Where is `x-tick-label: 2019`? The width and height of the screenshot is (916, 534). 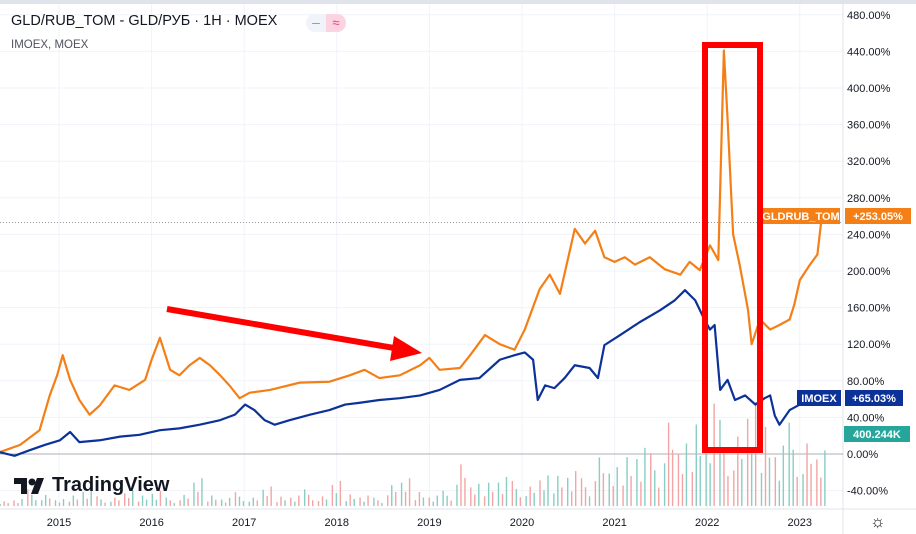
x-tick-label: 2019 is located at coordinates (429, 523).